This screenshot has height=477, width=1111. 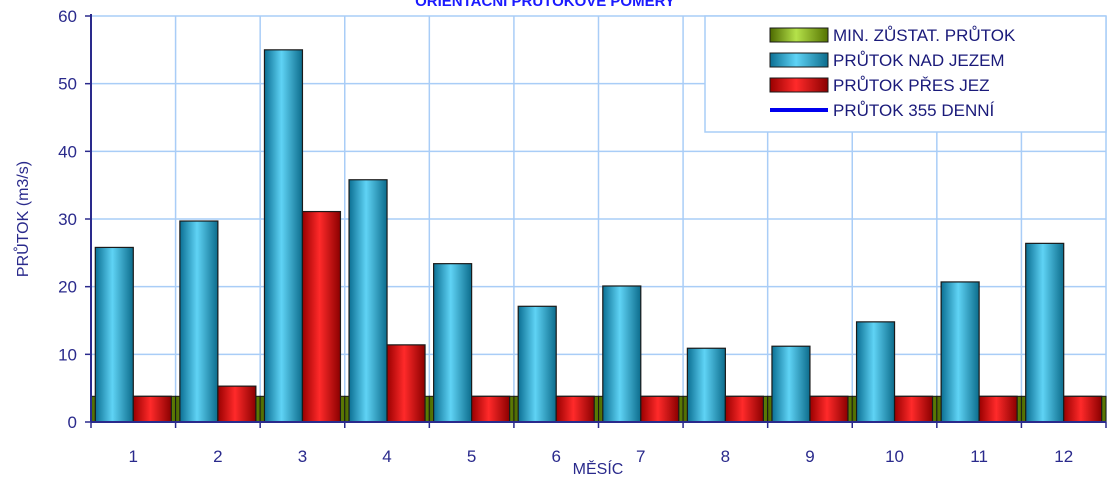 I want to click on legend-label: PRŮTOK 355 DENNÍ, so click(x=914, y=110).